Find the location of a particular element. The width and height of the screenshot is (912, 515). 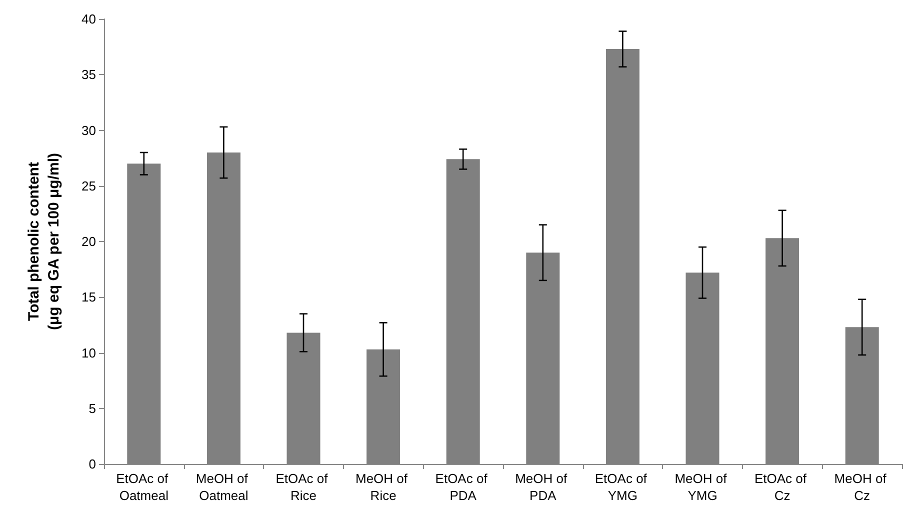

x-tick-label: MeOH of PDA is located at coordinates (543, 487).